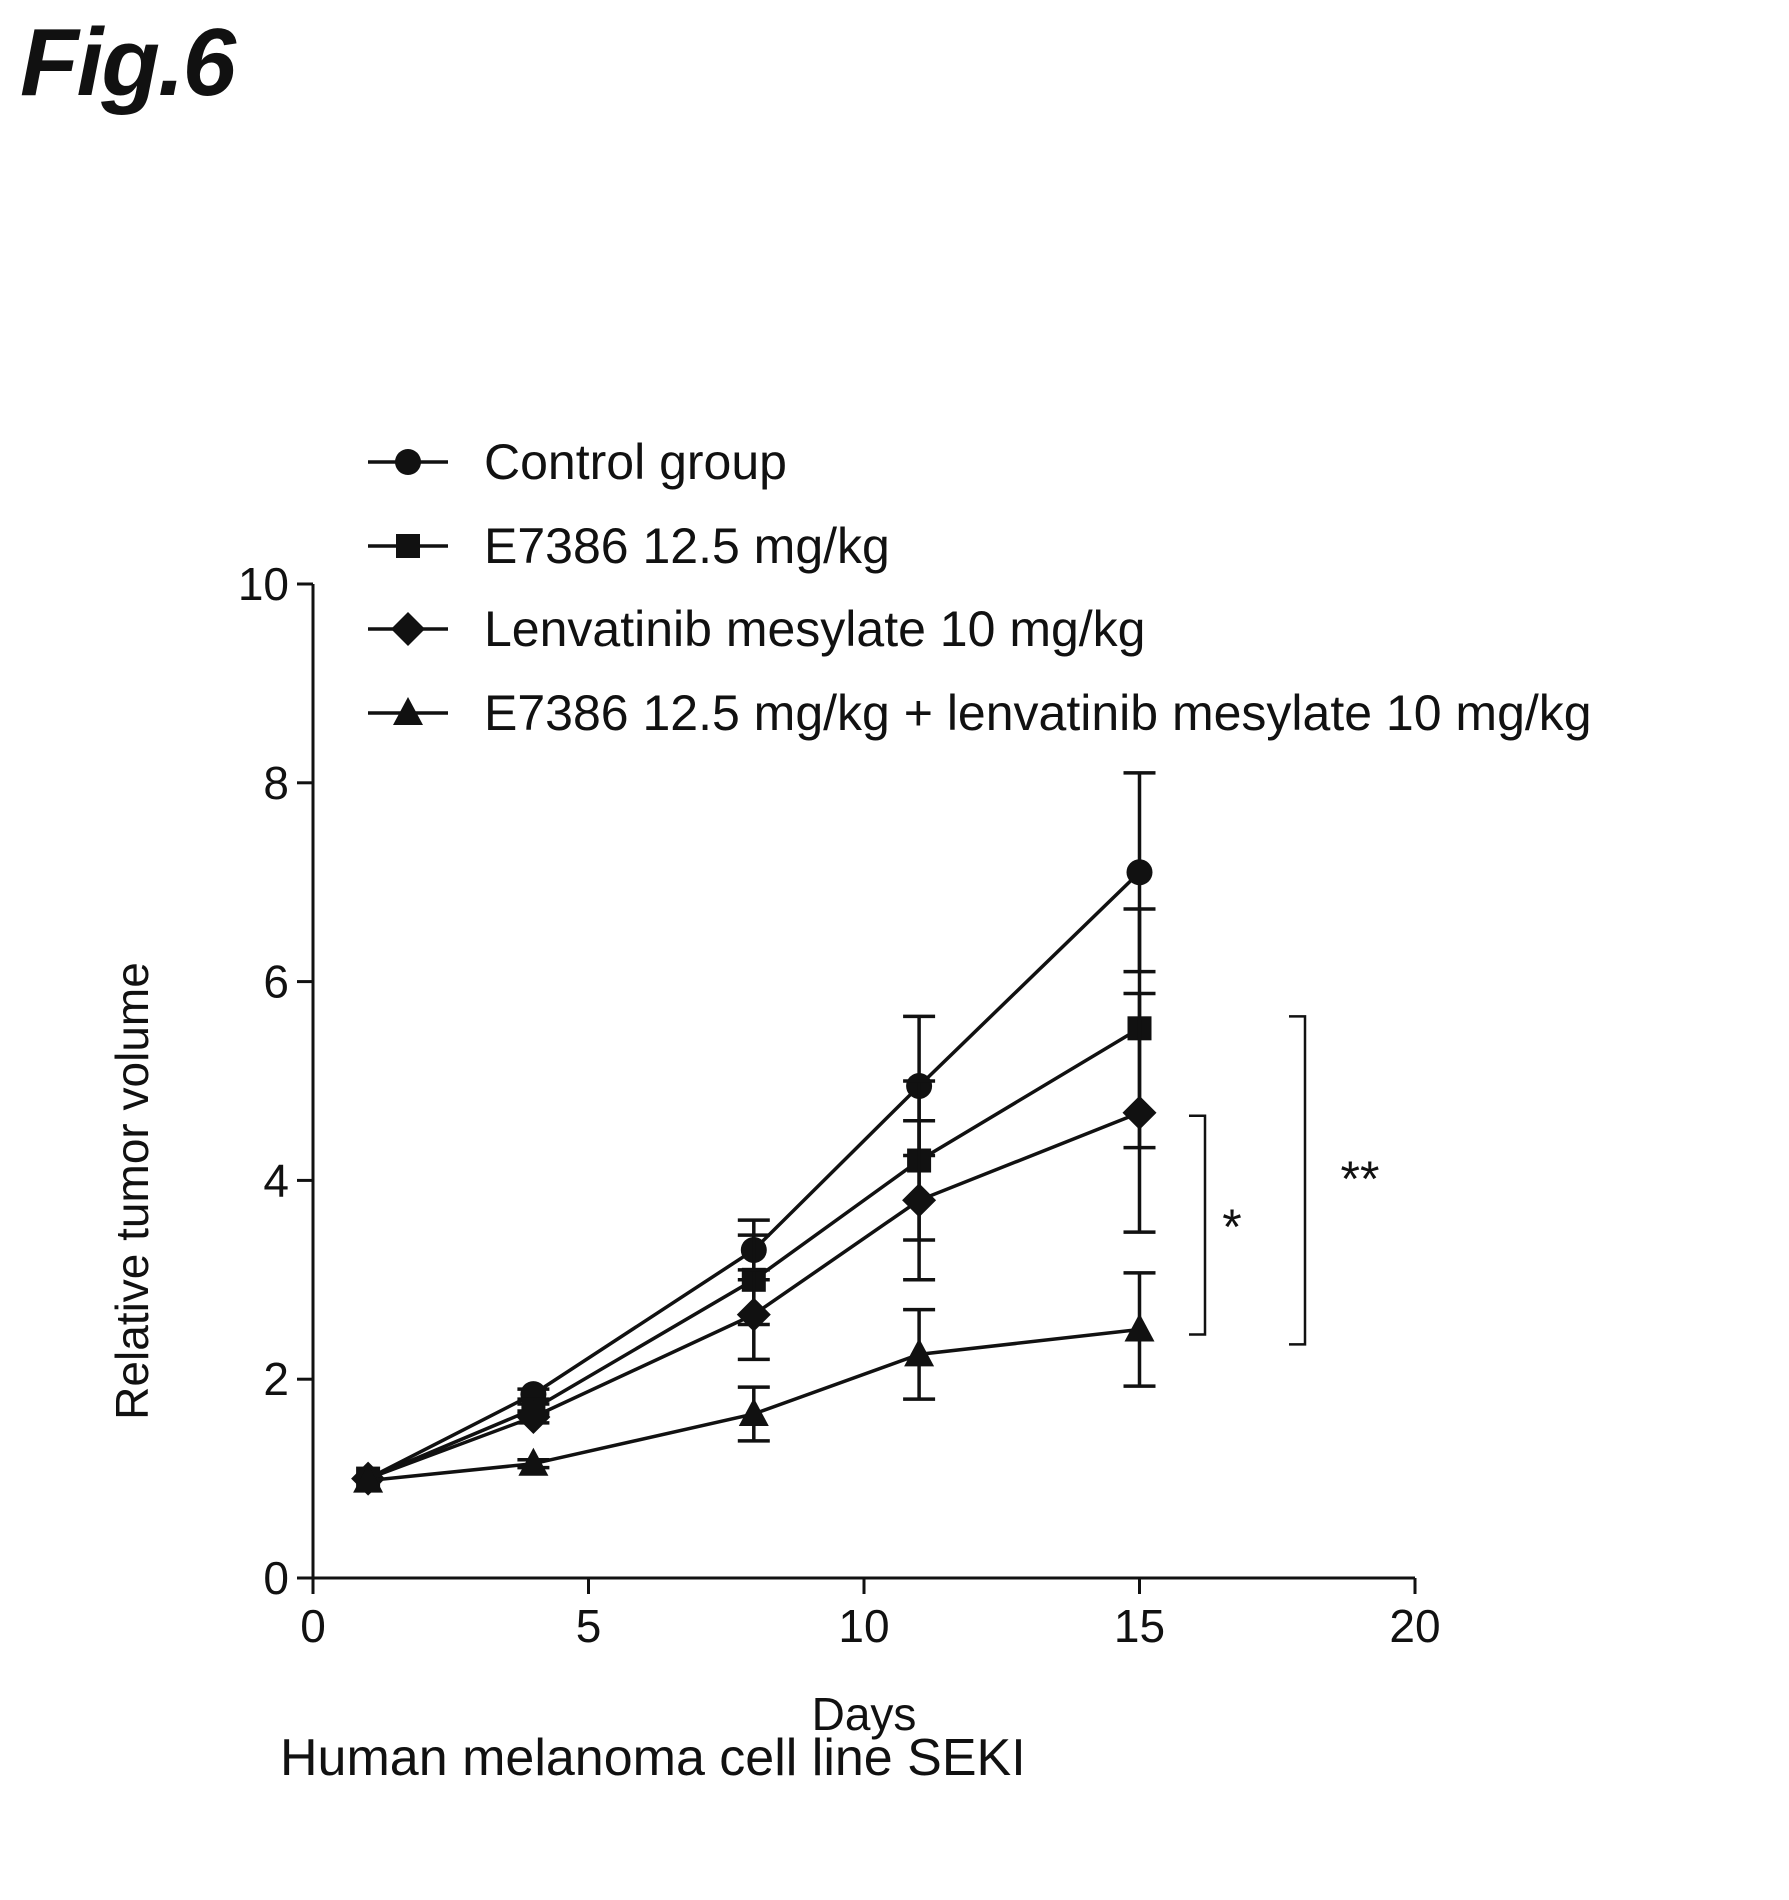 The height and width of the screenshot is (1900, 1789). Describe the element at coordinates (276, 982) in the screenshot. I see `y-tick-label: 6` at that location.